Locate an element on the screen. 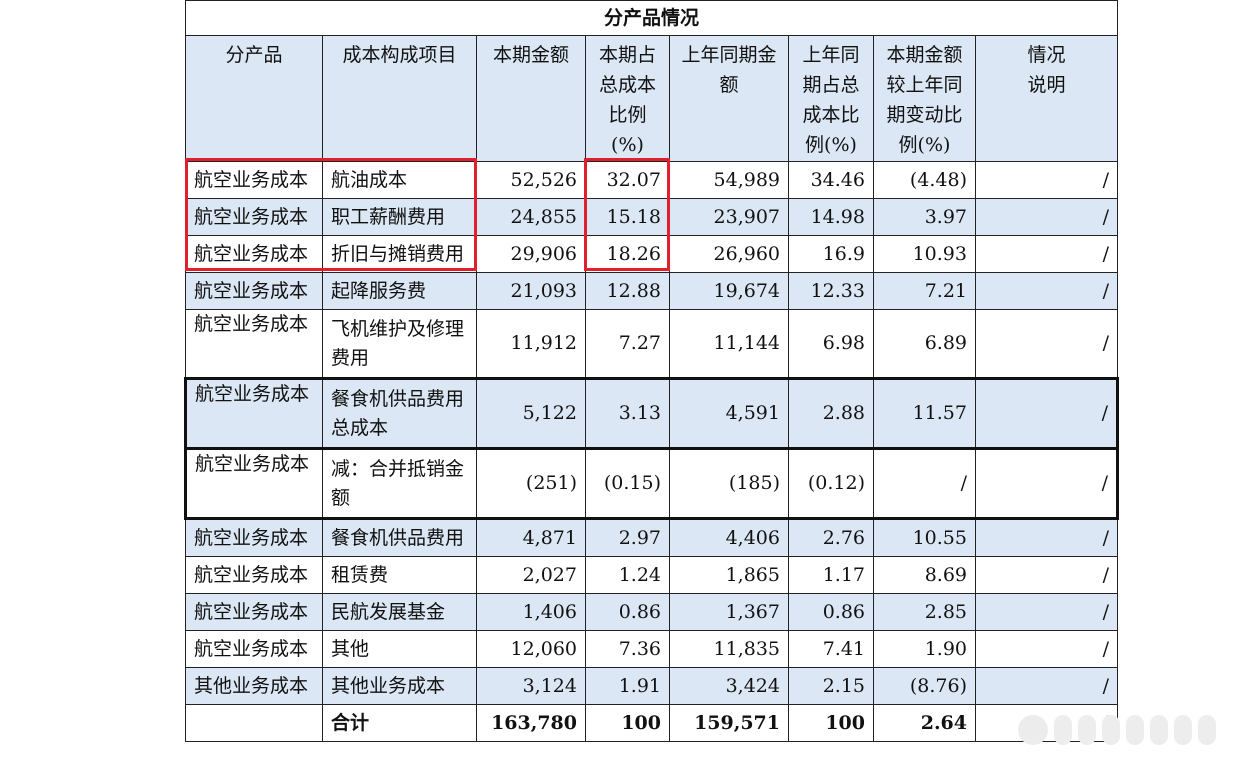 The image size is (1237, 762). cell-change: 1.90 is located at coordinates (924, 649).